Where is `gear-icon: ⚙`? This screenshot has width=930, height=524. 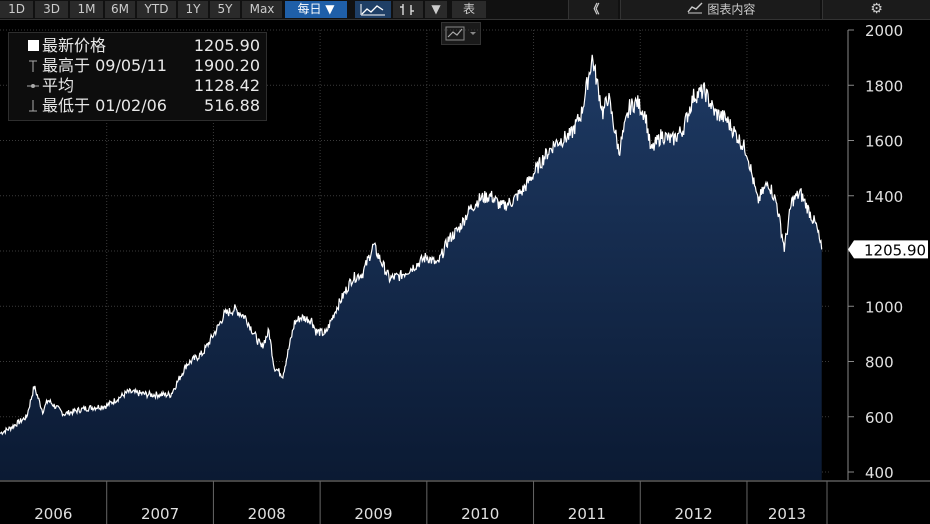 gear-icon: ⚙ is located at coordinates (876, 9).